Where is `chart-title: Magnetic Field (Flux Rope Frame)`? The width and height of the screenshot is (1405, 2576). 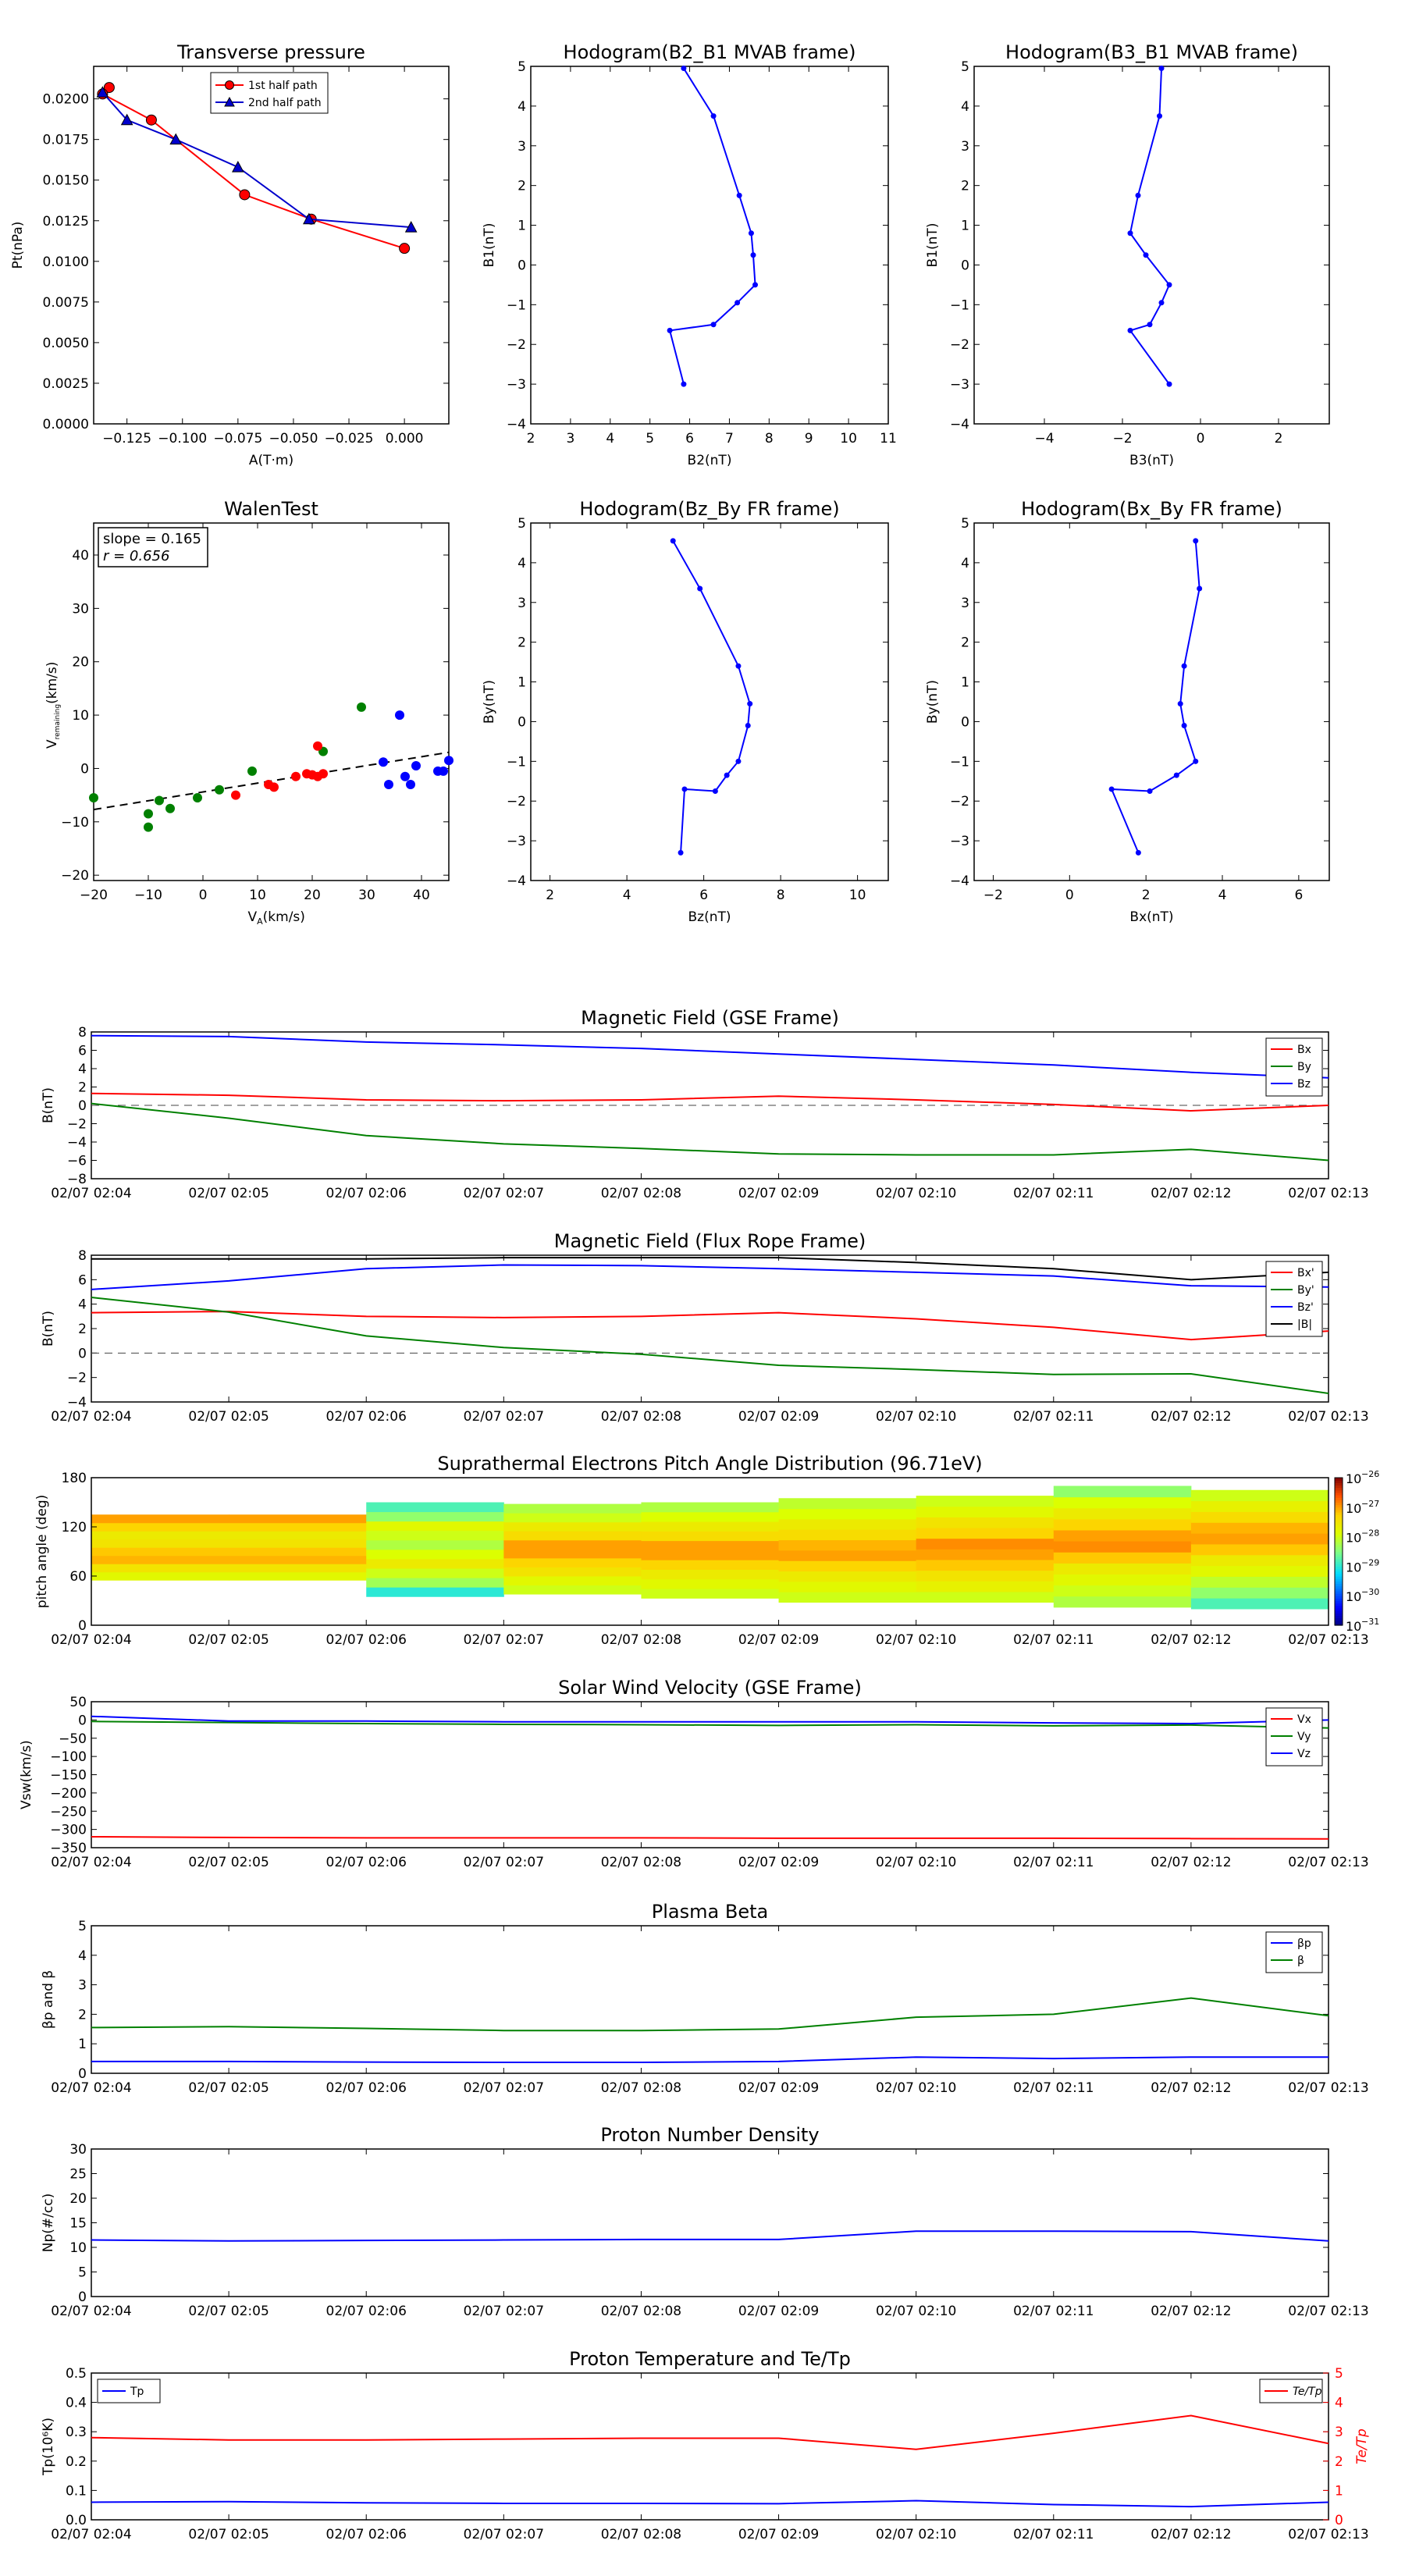 chart-title: Magnetic Field (Flux Rope Frame) is located at coordinates (710, 1241).